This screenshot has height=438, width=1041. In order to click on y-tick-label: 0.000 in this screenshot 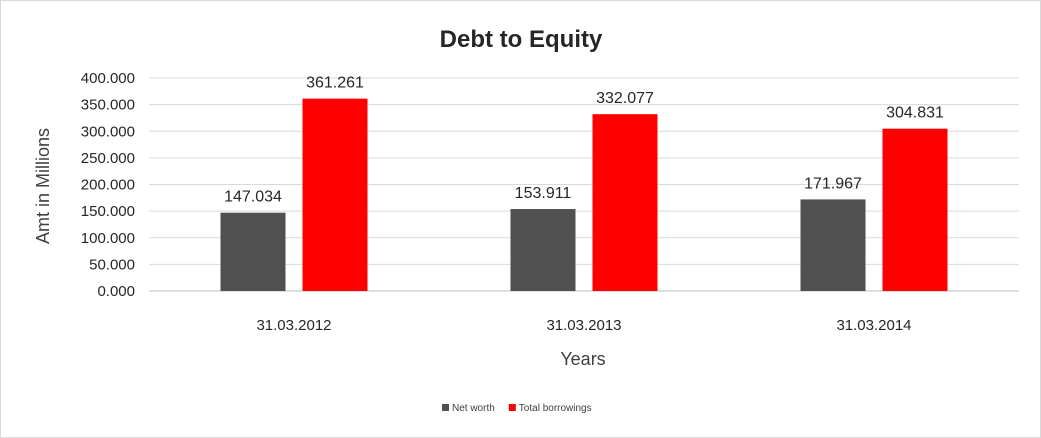, I will do `click(116, 291)`.